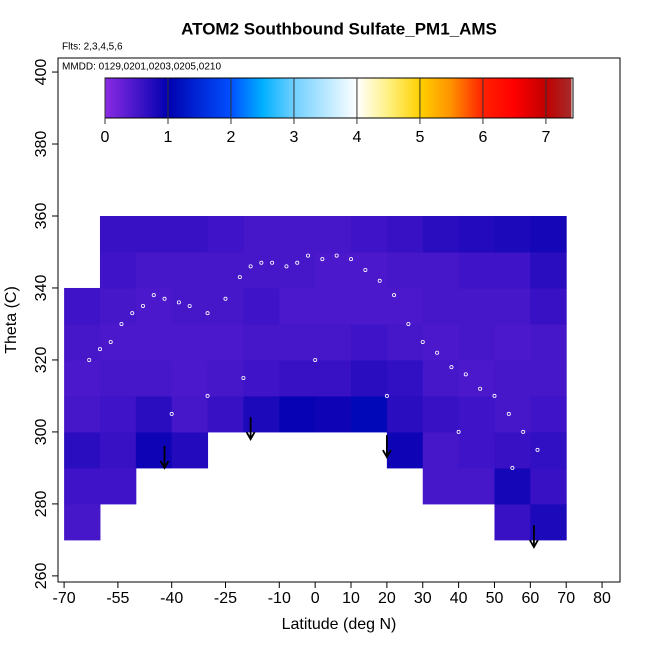 The height and width of the screenshot is (655, 650). I want to click on y-tick-label: 380, so click(41, 144).